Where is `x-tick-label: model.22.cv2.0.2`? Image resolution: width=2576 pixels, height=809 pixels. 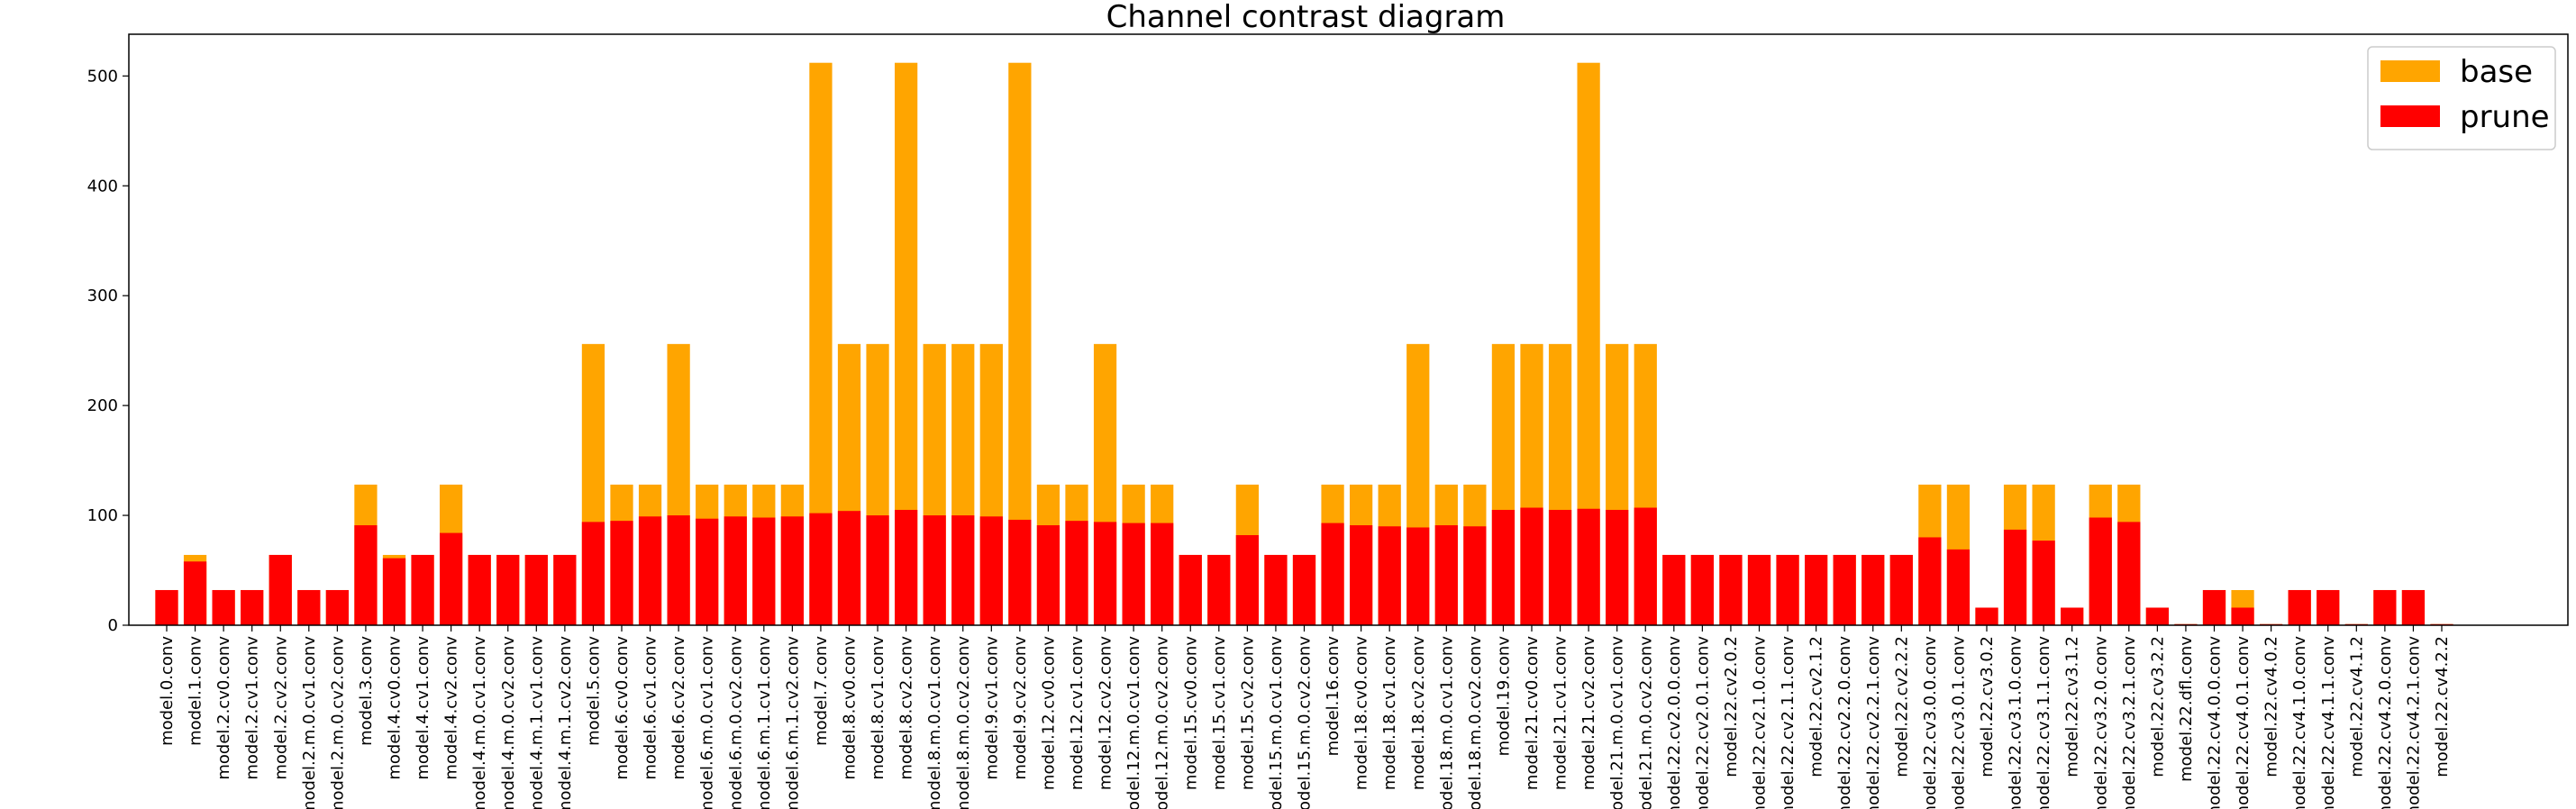
x-tick-label: model.22.cv2.0.2 is located at coordinates (1731, 706).